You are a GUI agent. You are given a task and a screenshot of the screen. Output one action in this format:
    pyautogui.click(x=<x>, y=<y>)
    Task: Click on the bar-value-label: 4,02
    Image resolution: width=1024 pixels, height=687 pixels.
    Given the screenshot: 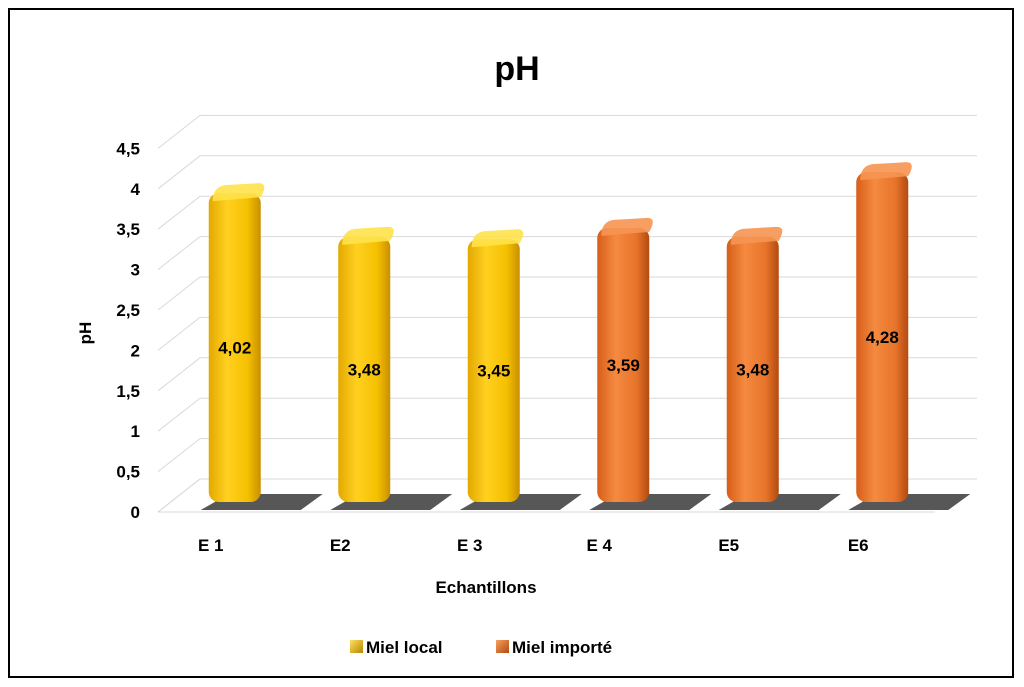 What is the action you would take?
    pyautogui.click(x=234, y=348)
    